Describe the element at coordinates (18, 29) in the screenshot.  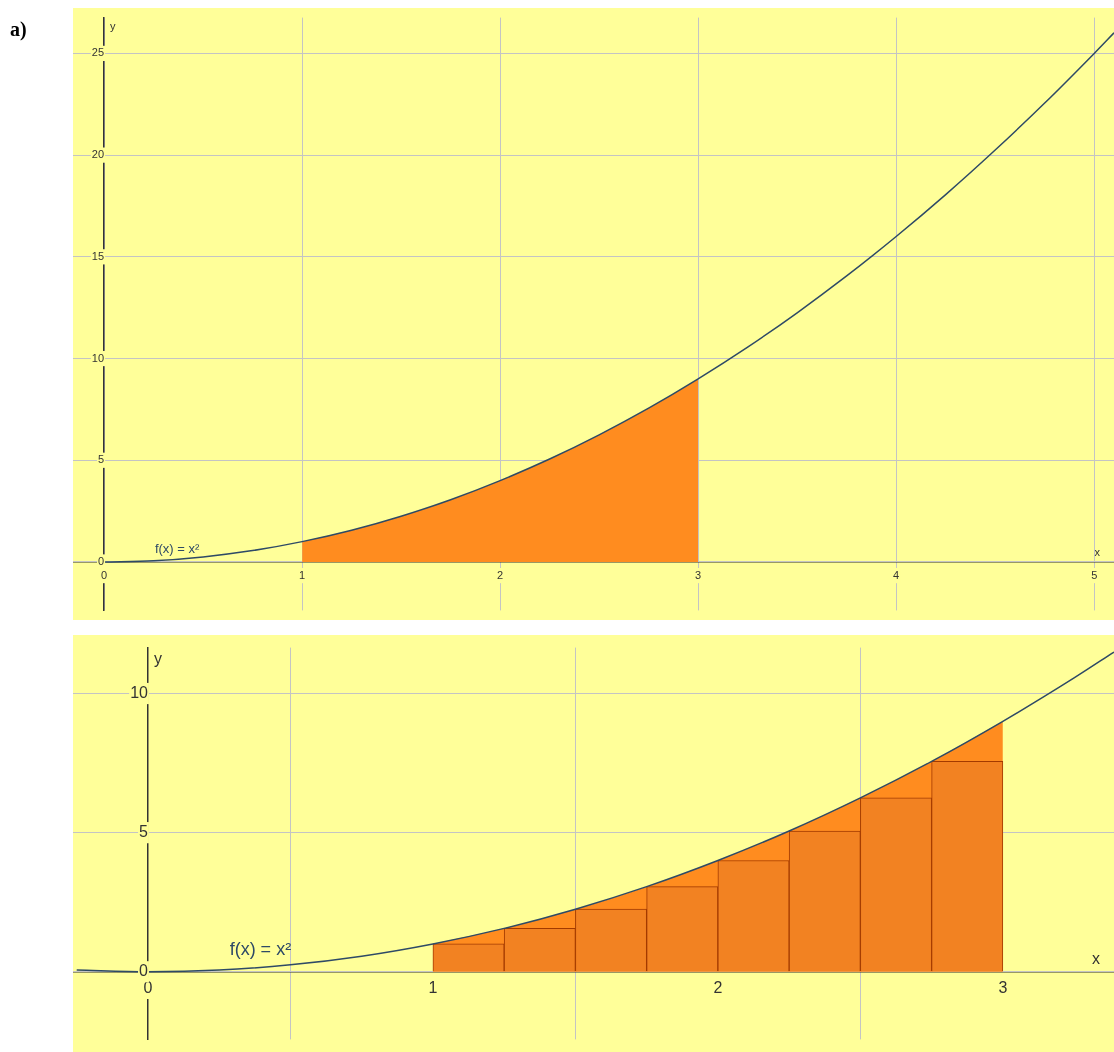
I see `chart-title: a)` at that location.